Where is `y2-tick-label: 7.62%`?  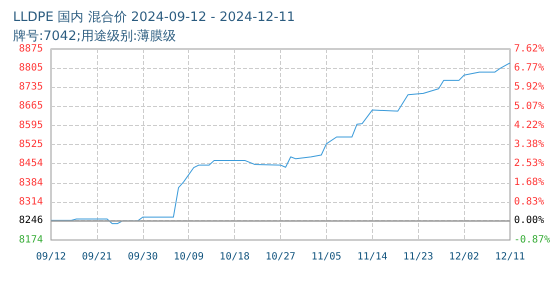
y2-tick-label: 7.62% is located at coordinates (529, 49).